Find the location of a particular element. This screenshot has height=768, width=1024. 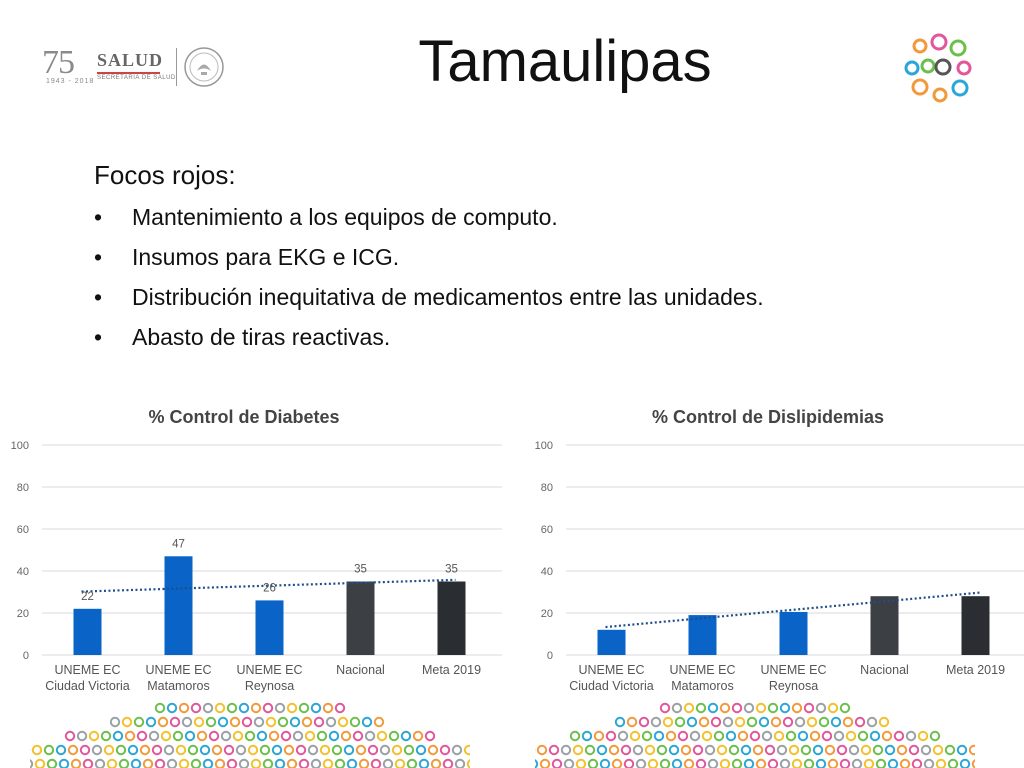

decorative-dot-pattern is located at coordinates (755, 735).